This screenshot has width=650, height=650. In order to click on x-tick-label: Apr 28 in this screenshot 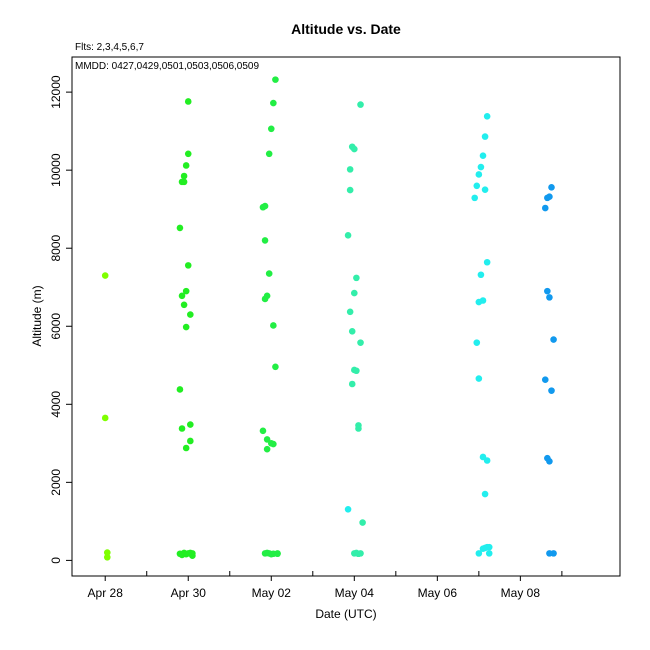, I will do `click(106, 593)`.